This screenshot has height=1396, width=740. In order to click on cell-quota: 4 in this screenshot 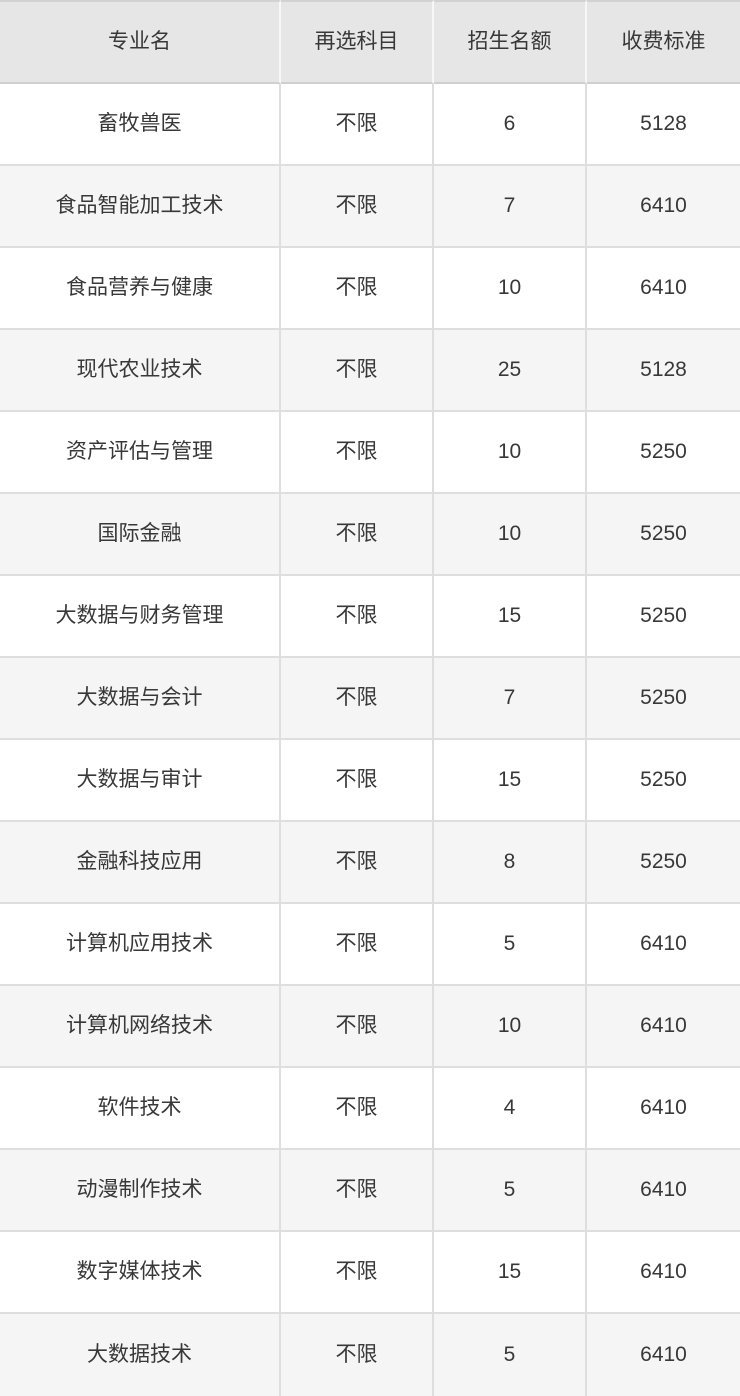, I will do `click(510, 1109)`.